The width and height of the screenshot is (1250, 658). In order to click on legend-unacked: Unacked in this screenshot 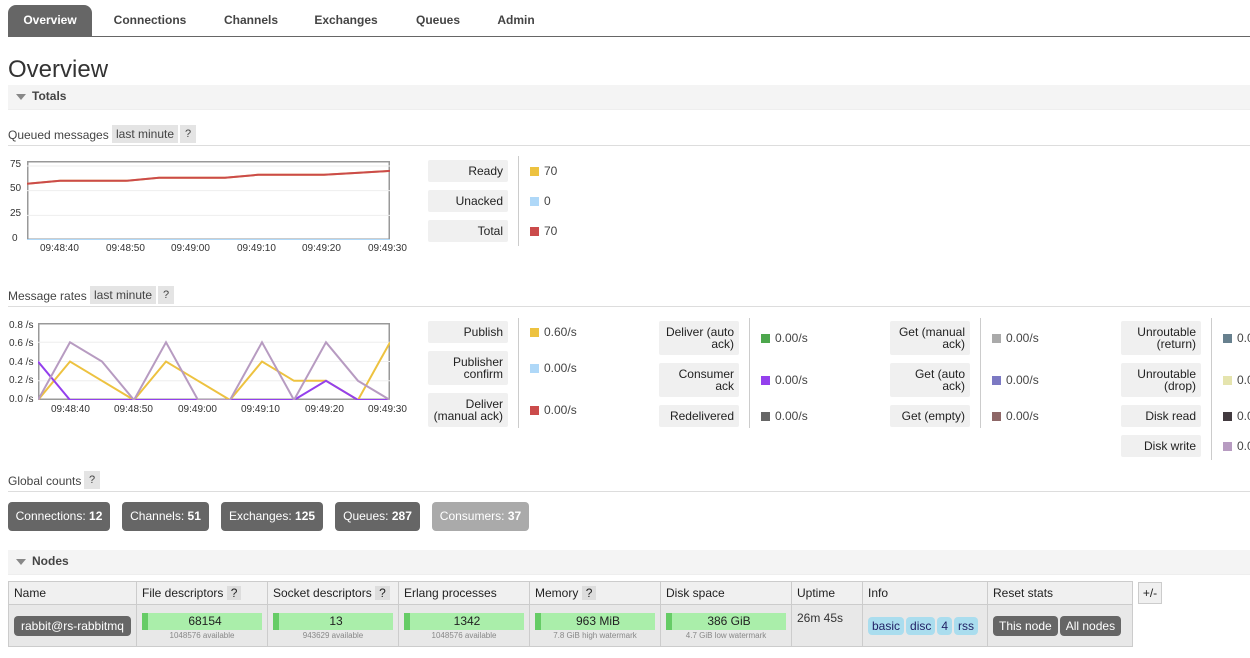, I will do `click(468, 201)`.